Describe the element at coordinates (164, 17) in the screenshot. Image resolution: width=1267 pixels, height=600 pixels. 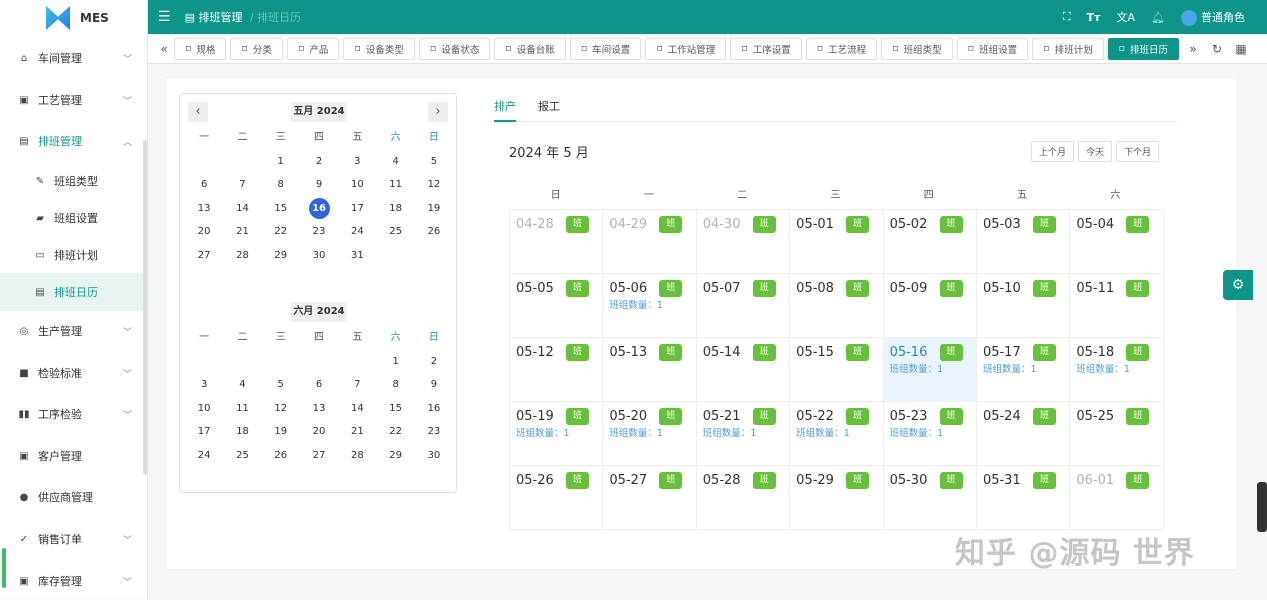
I see `hamburger-icon: ☰` at that location.